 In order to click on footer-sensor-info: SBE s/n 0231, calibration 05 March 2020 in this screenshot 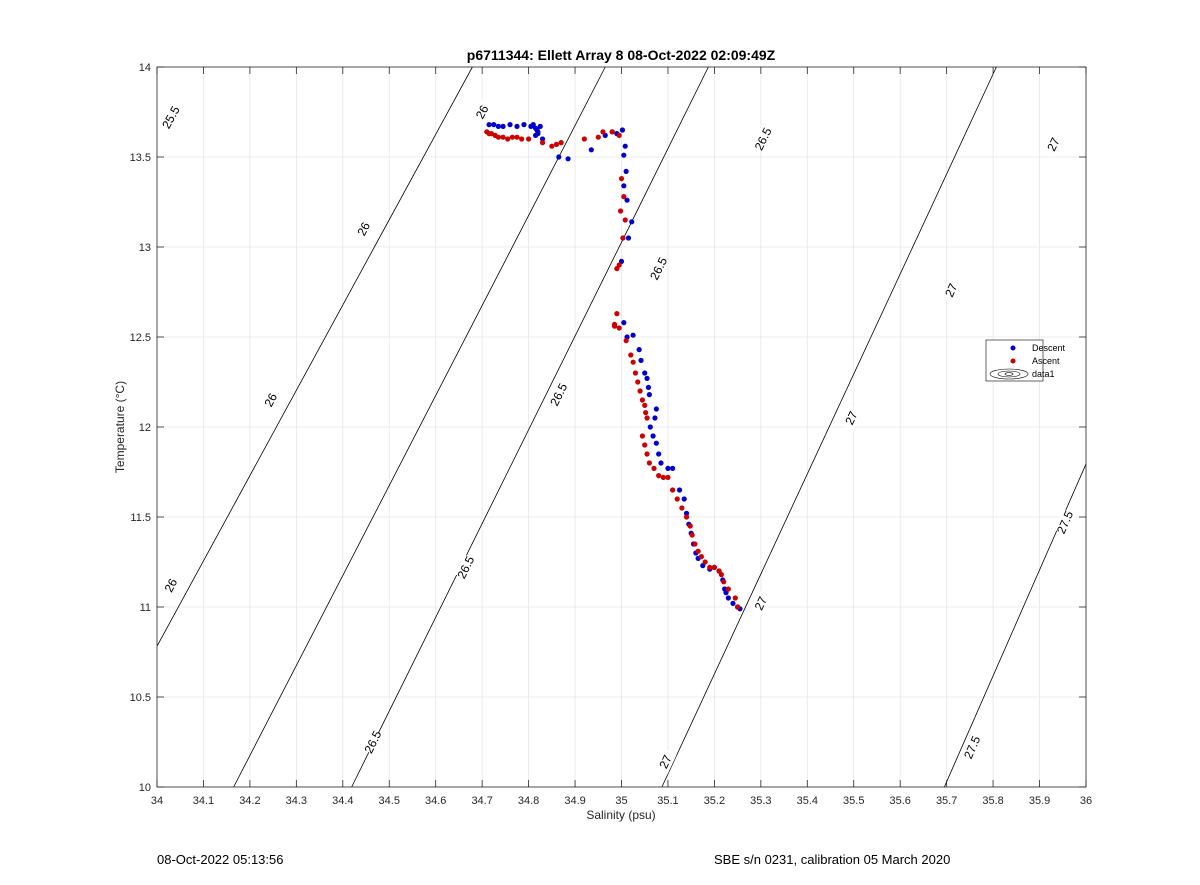, I will do `click(832, 859)`.